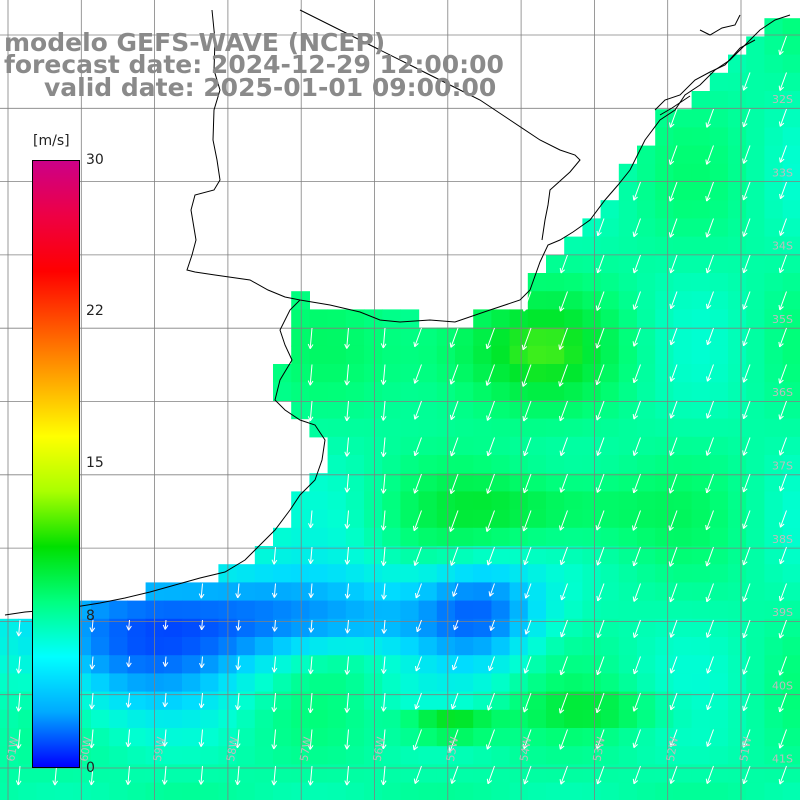 The image size is (800, 800). I want to click on colorbar-tick-30: 30, so click(95, 160).